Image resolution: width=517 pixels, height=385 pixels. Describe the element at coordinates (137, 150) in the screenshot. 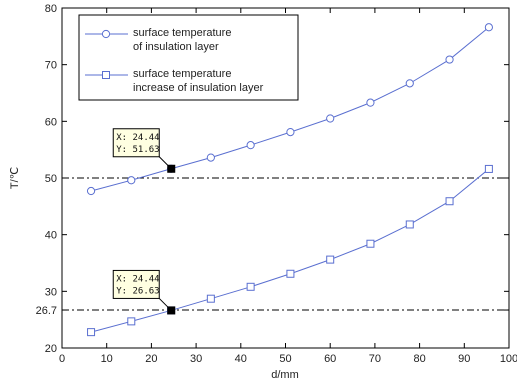

I see `datatip-y: Y: 51.63` at that location.